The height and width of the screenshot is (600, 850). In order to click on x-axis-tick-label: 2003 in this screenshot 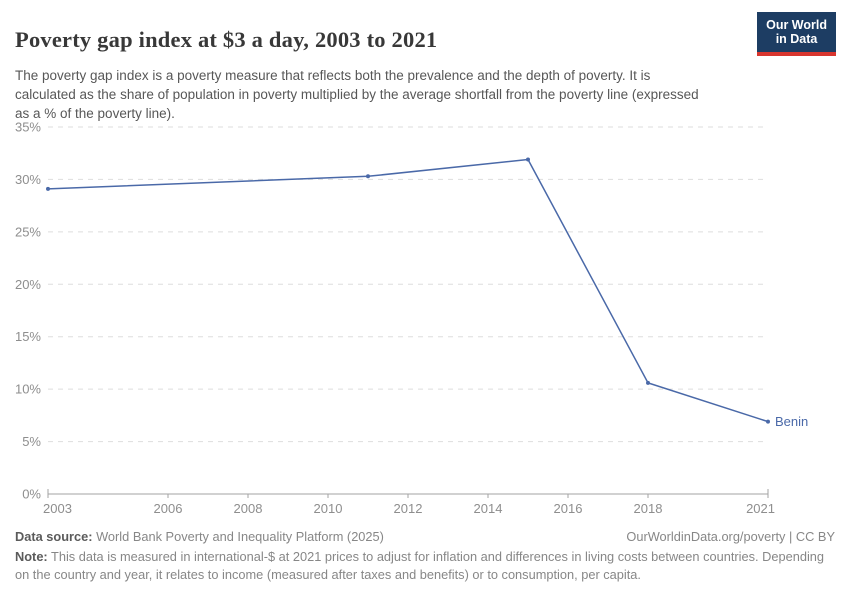, I will do `click(57, 508)`.